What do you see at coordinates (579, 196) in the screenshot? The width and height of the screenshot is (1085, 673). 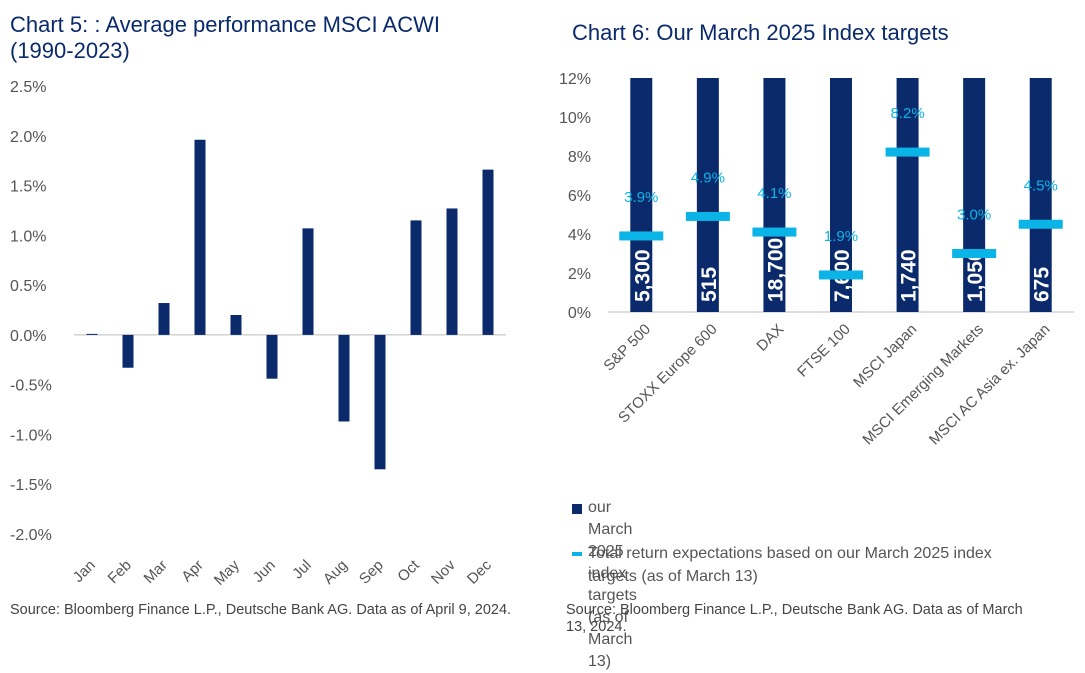 I see `y-tick-label: 6%` at bounding box center [579, 196].